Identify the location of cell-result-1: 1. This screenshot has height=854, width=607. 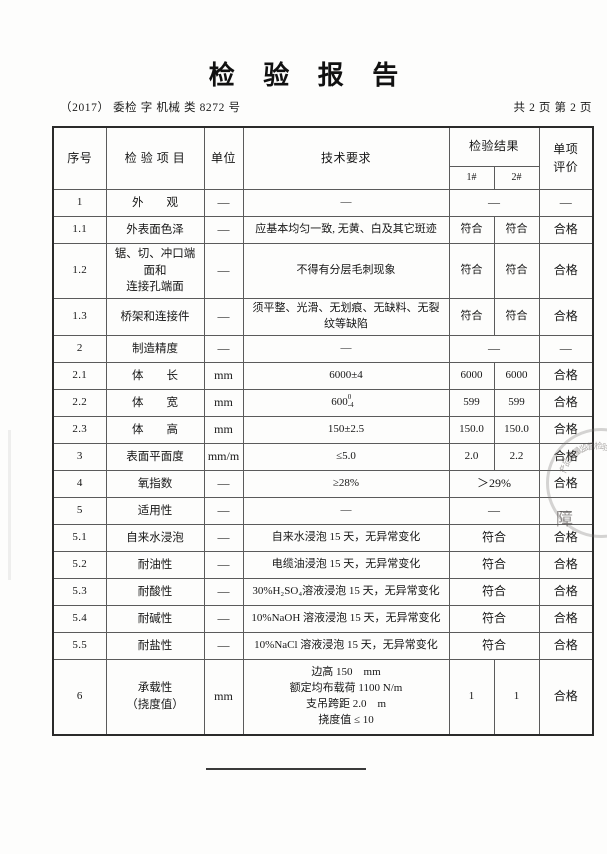
(471, 697).